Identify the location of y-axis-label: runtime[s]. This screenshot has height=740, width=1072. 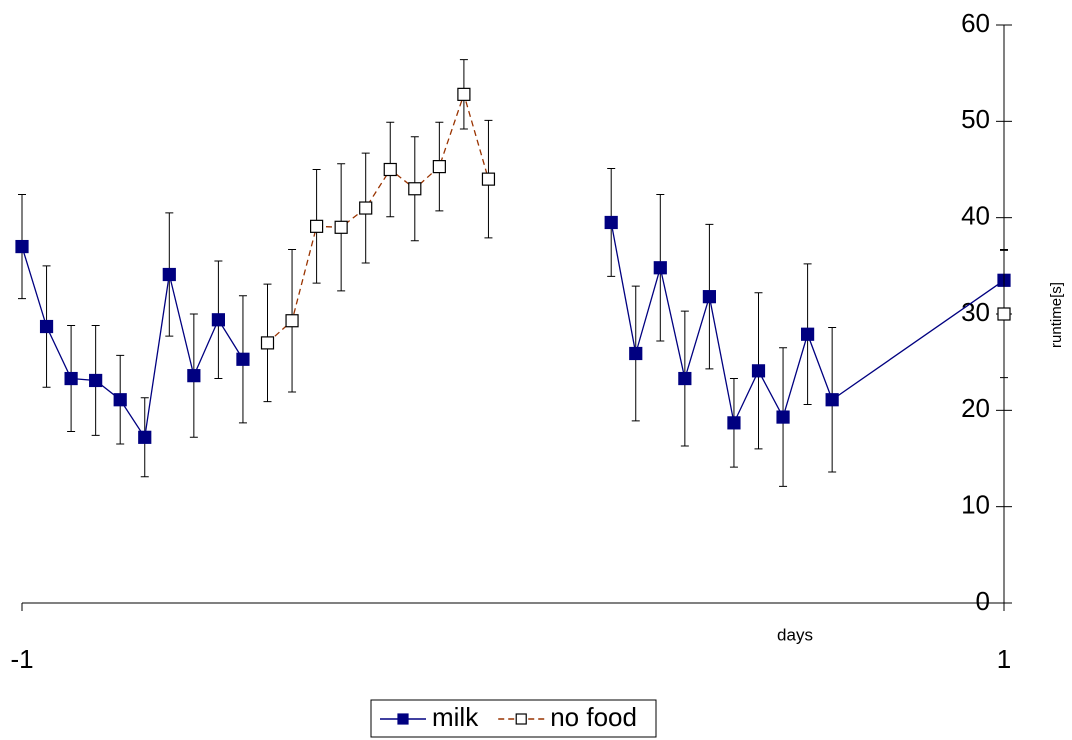
(1056, 315).